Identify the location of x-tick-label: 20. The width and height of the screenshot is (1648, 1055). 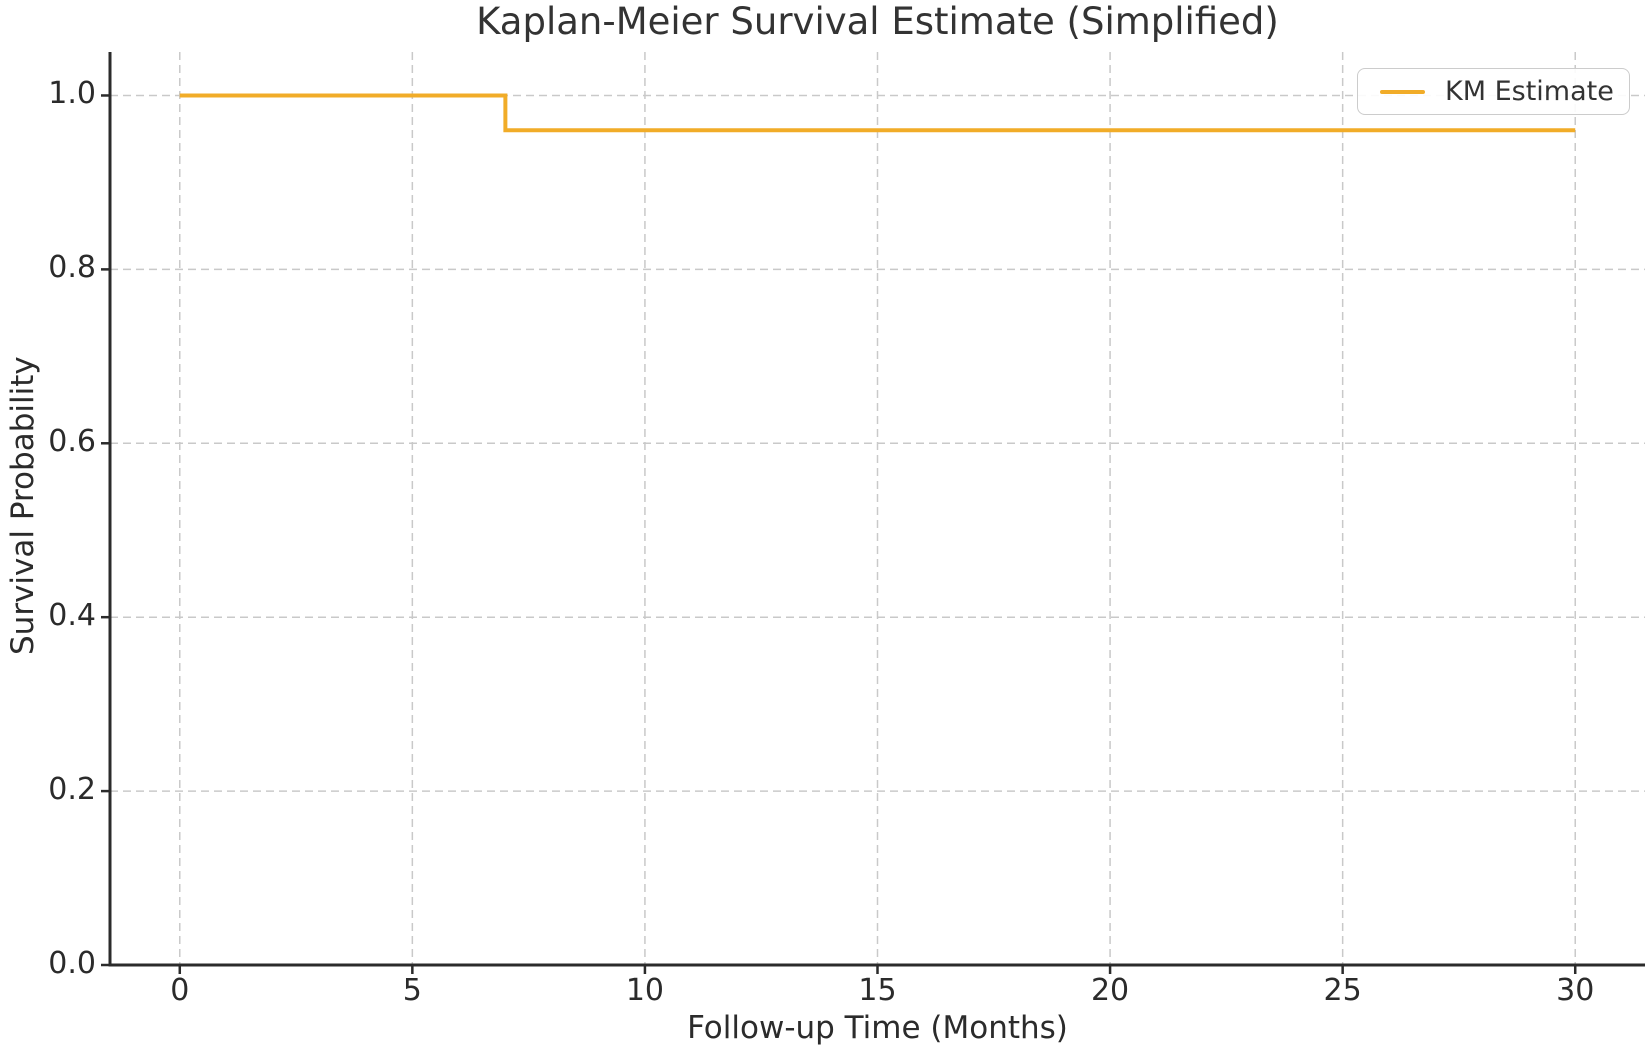
(1110, 990).